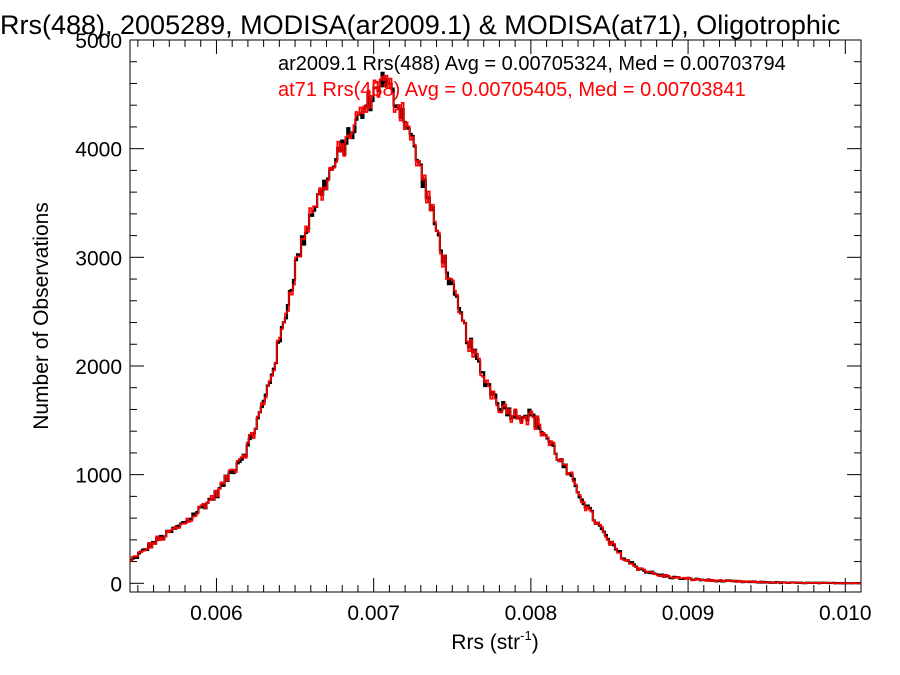  What do you see at coordinates (98, 476) in the screenshot?
I see `y-tick-label: 1000` at bounding box center [98, 476].